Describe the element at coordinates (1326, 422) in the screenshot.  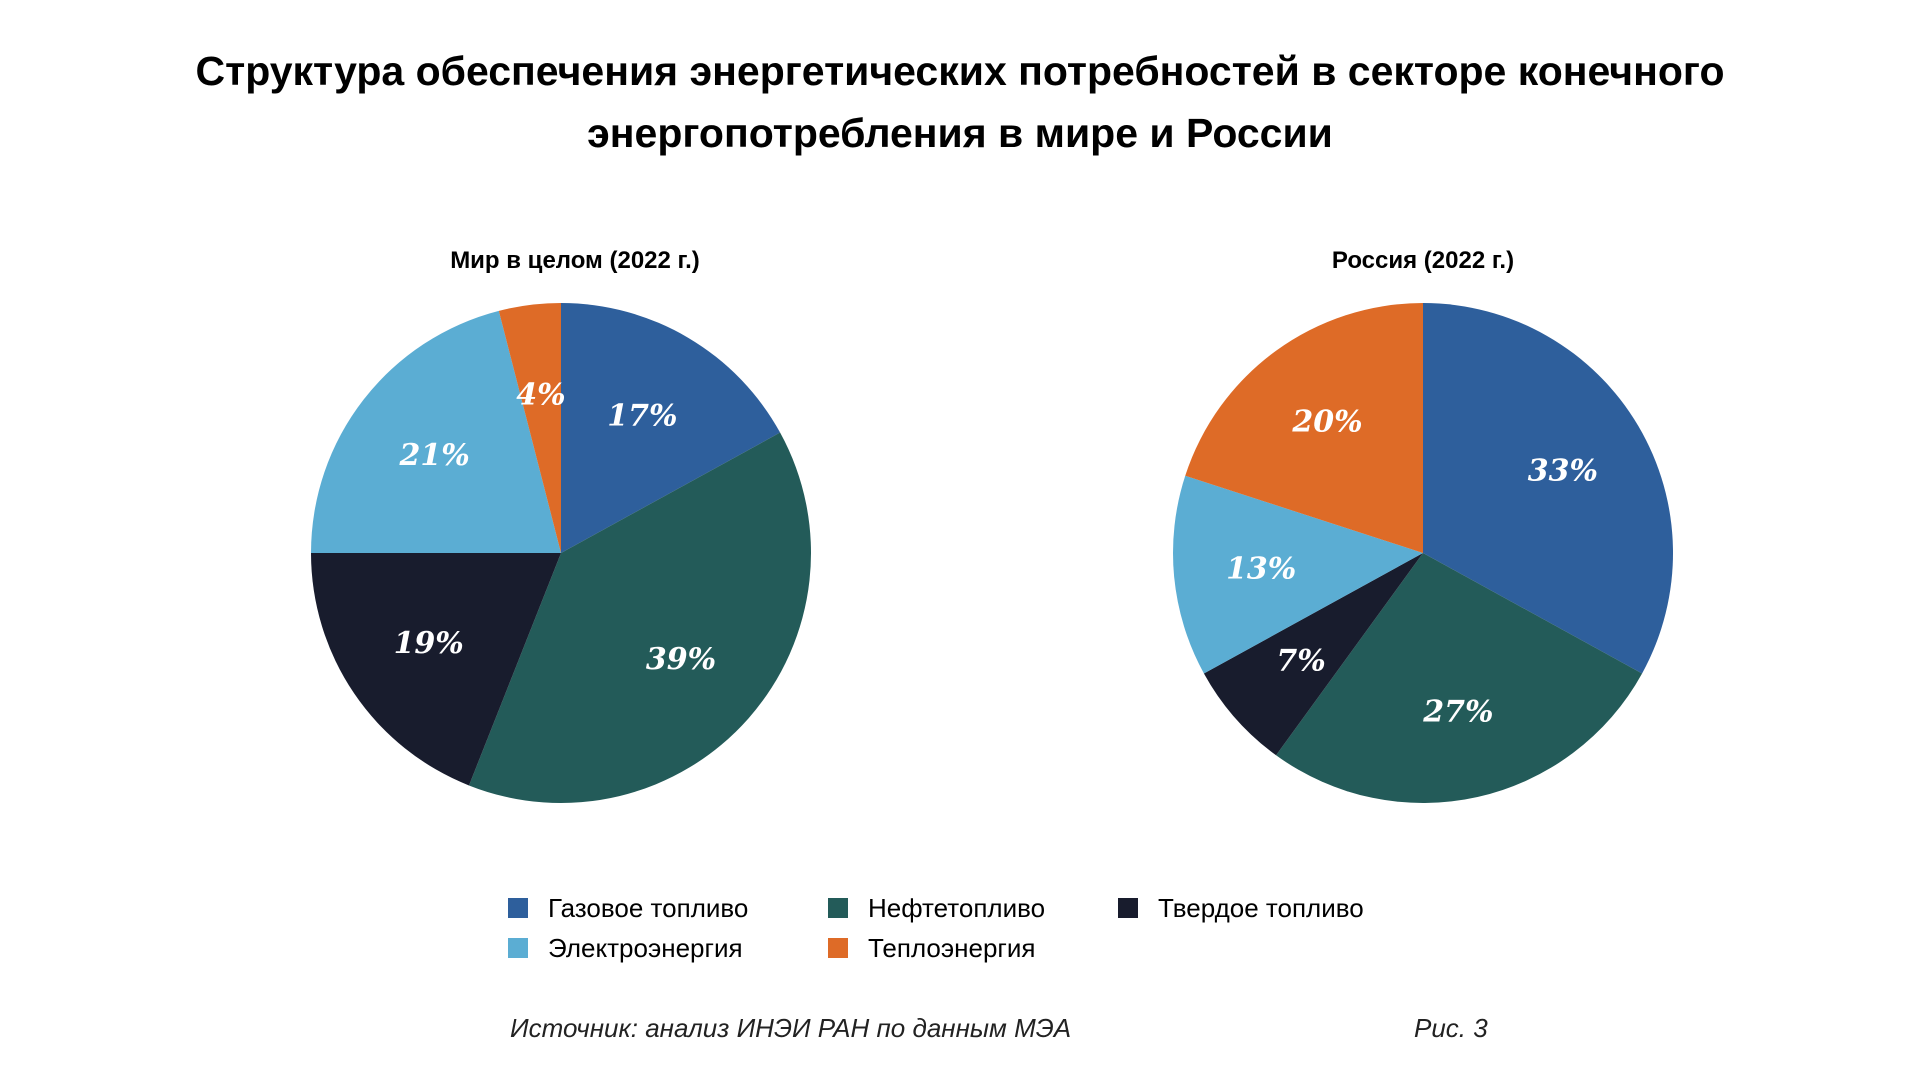
I see `russia-slice-label-heat: 20%` at that location.